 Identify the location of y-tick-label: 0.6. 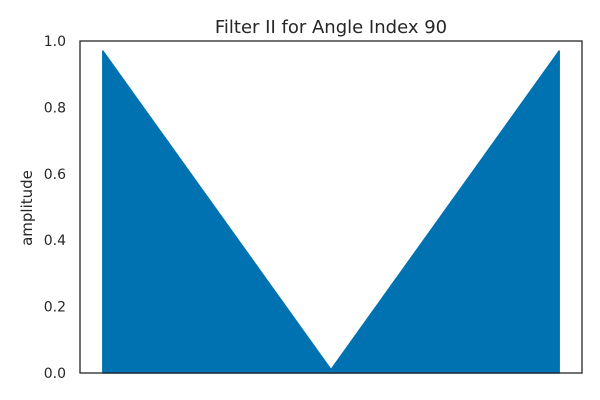
(55, 175).